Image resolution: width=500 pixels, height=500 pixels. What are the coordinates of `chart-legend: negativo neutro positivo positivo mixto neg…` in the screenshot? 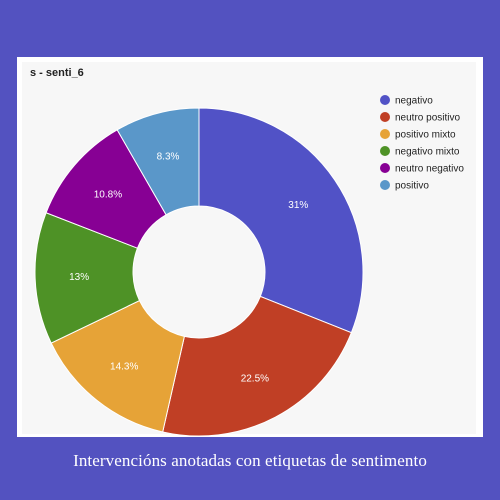 It's located at (422, 143).